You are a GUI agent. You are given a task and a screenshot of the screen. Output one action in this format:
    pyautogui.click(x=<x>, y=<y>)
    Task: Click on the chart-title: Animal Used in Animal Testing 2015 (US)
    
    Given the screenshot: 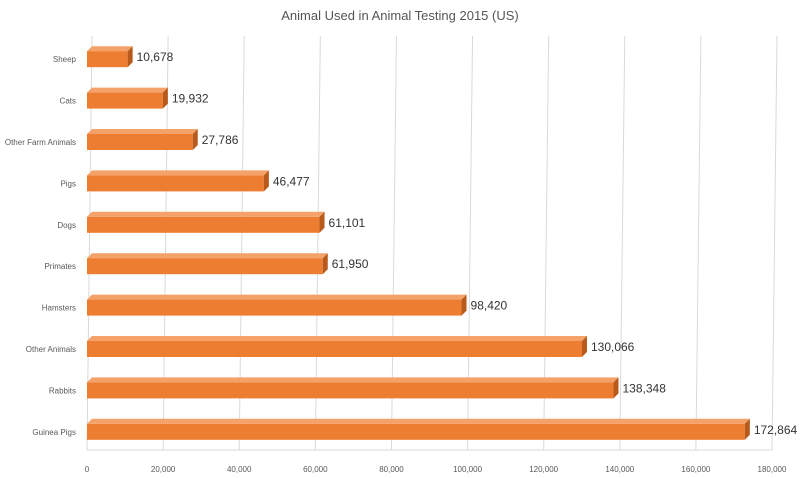 What is the action you would take?
    pyautogui.click(x=400, y=15)
    